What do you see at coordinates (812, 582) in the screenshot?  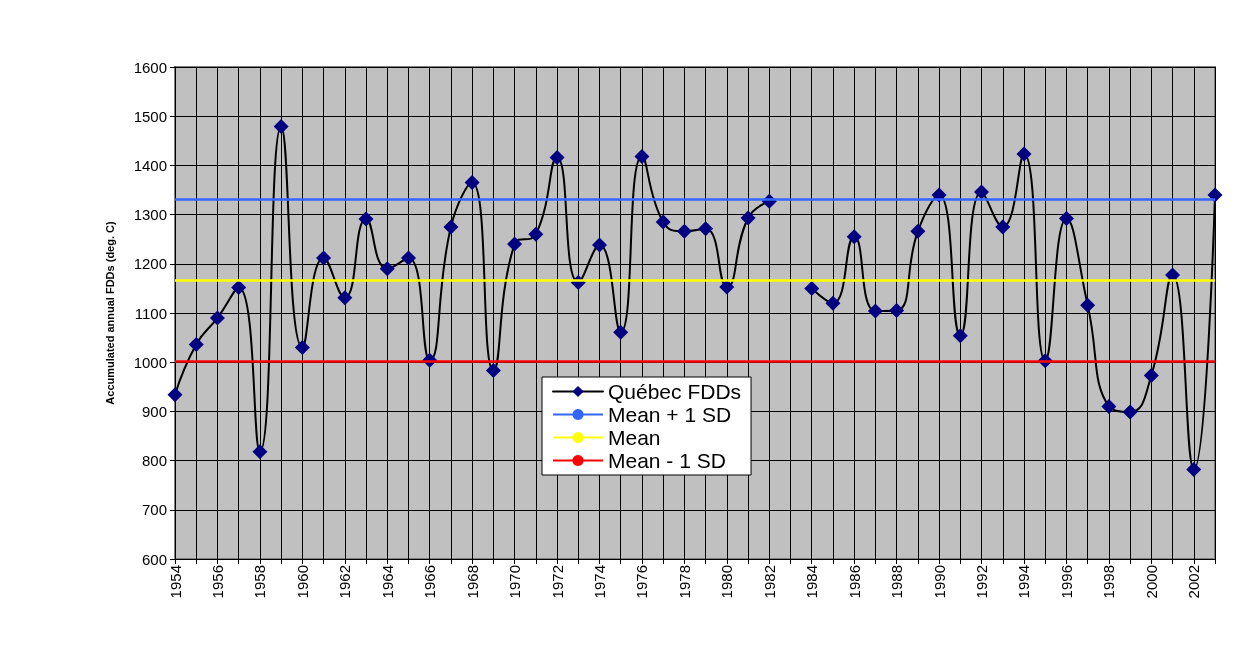 I see `x-tick-label: 1984` at bounding box center [812, 582].